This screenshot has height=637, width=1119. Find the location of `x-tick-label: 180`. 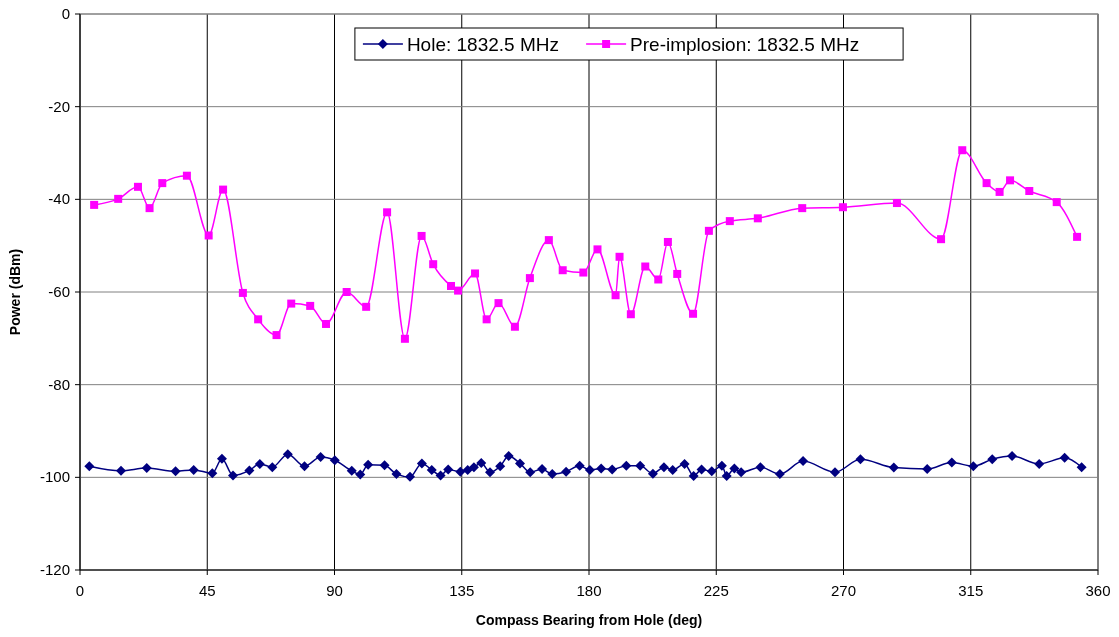

x-tick-label: 180 is located at coordinates (589, 590).